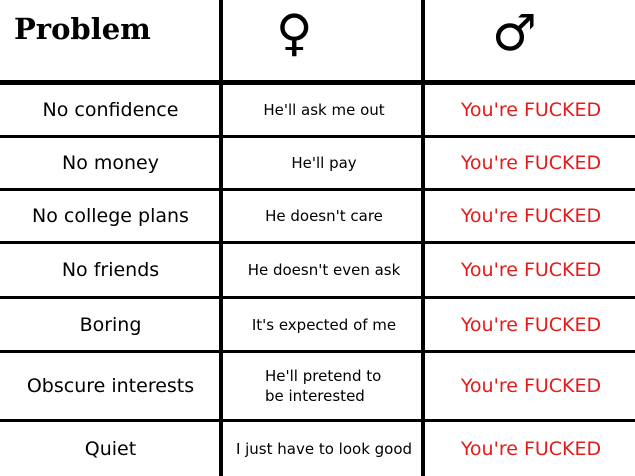  What do you see at coordinates (324, 163) in the screenshot?
I see `female-cell: He'll pay` at bounding box center [324, 163].